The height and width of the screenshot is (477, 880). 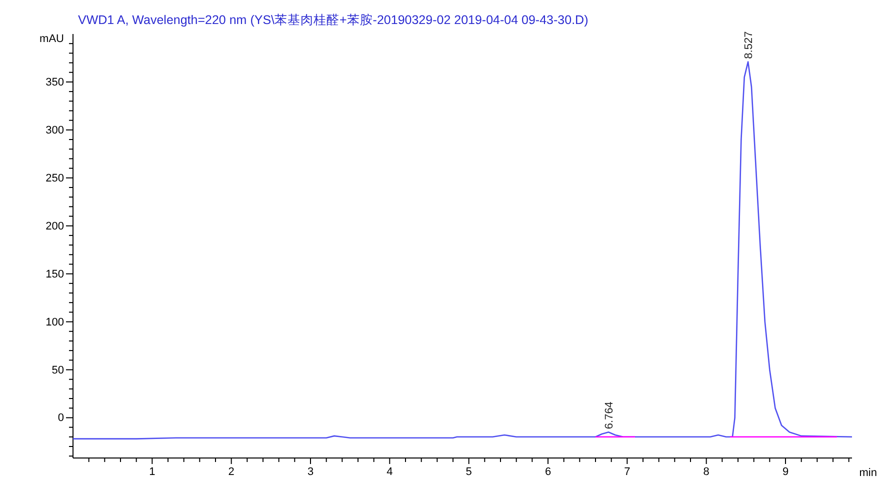 I want to click on x-tick-label: 3, so click(x=310, y=471).